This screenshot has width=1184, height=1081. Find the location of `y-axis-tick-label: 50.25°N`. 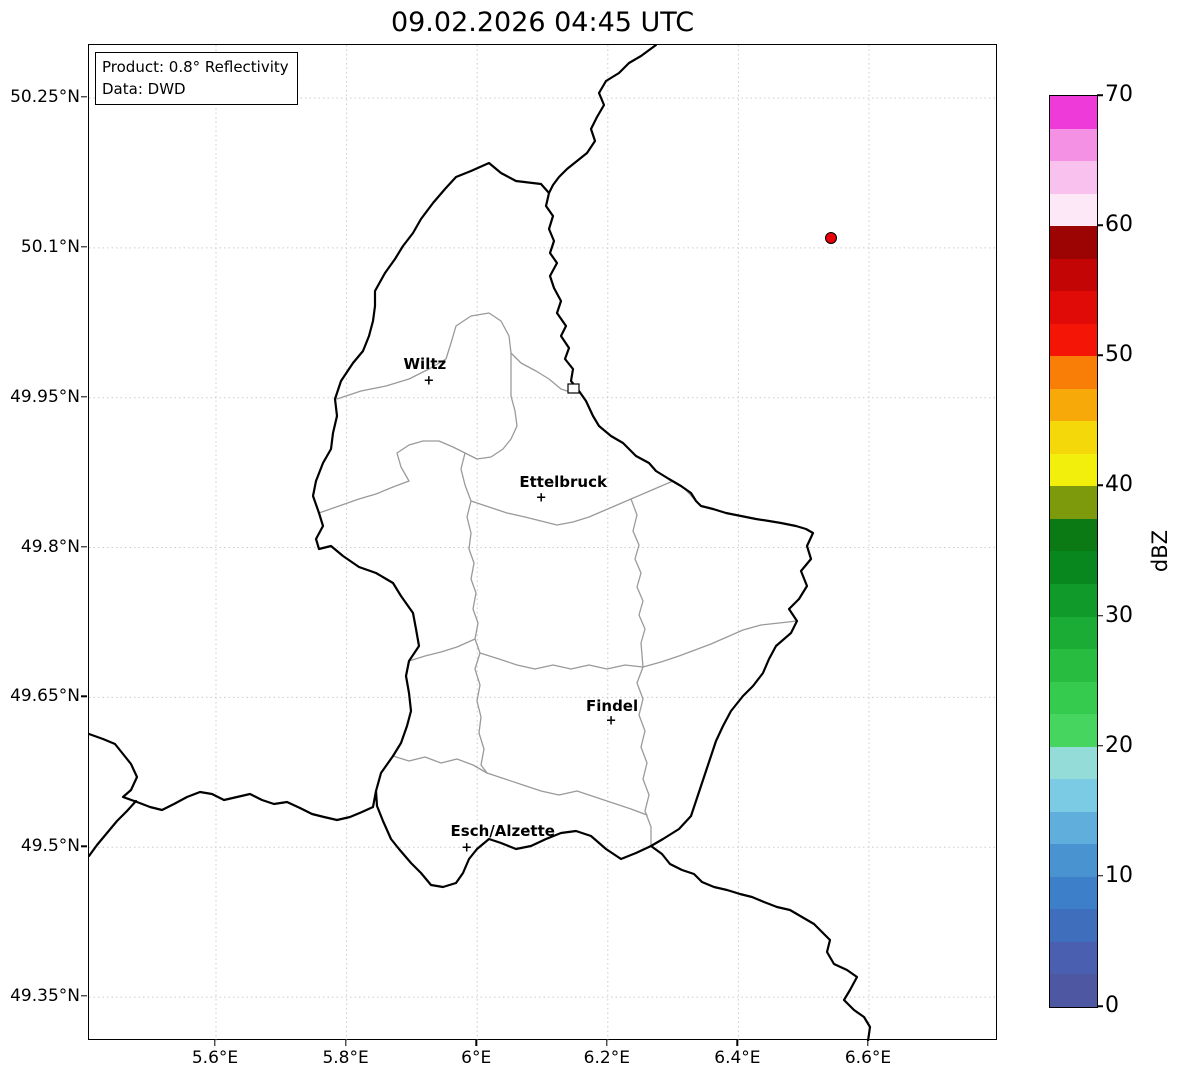

y-axis-tick-label: 50.25°N is located at coordinates (45, 97).